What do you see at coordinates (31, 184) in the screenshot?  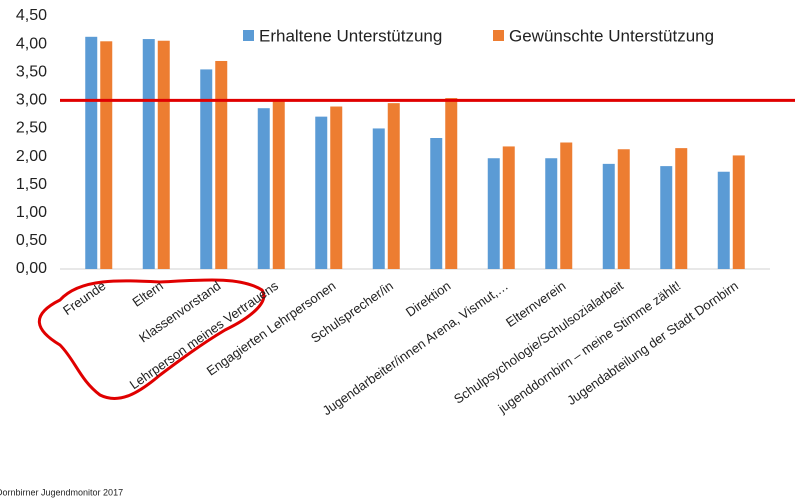 I see `y-tick-label: 1,50` at bounding box center [31, 184].